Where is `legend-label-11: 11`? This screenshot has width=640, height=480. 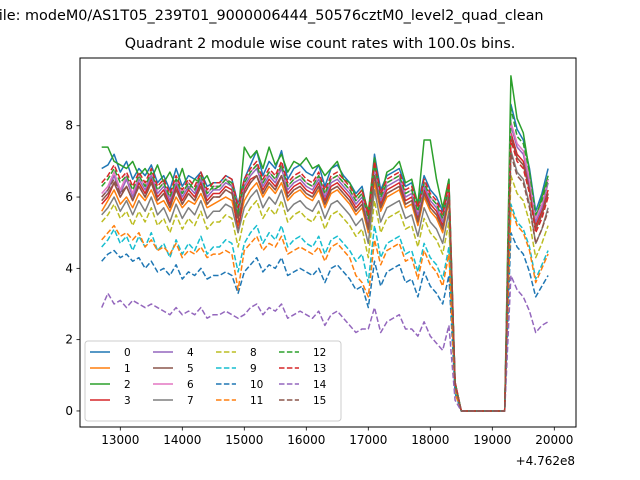 legend-label-11: 11 is located at coordinates (256, 401).